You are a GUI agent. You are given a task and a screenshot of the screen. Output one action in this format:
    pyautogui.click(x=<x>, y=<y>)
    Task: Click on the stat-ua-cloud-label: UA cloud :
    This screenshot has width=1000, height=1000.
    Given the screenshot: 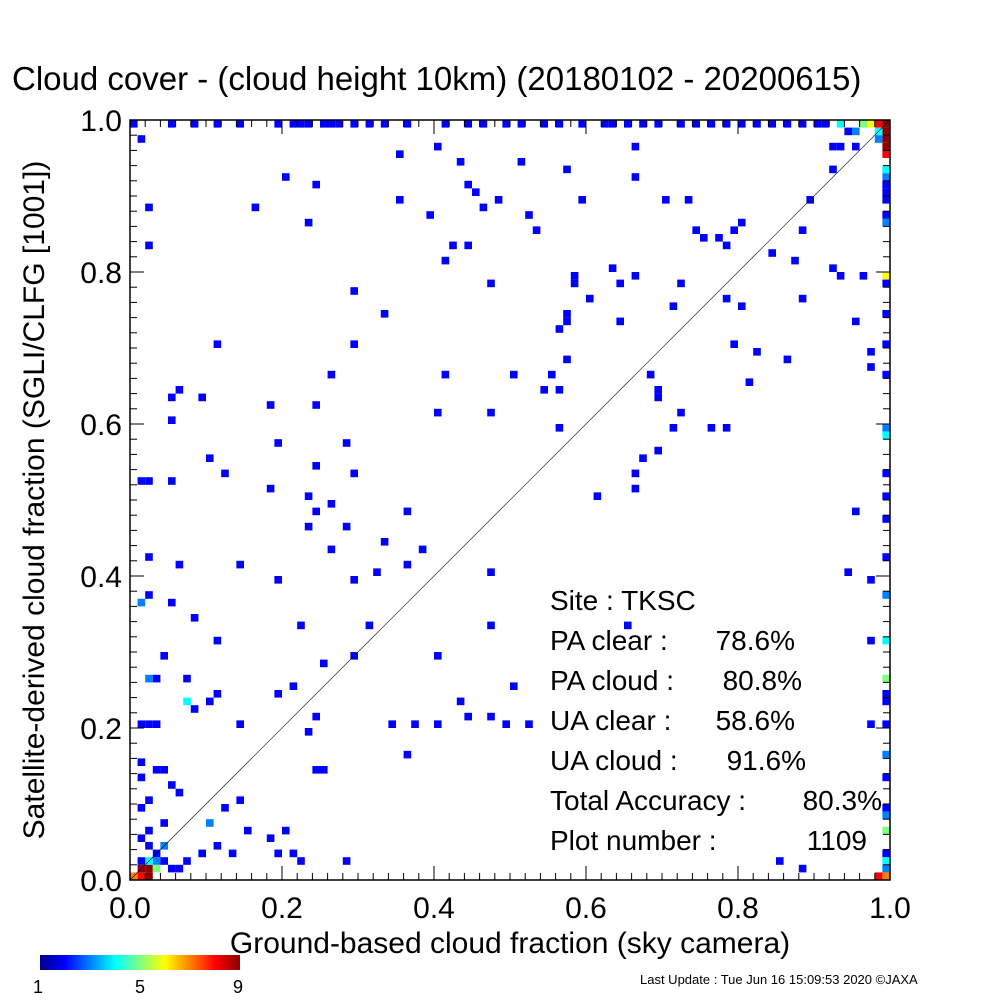 What is the action you would take?
    pyautogui.click(x=614, y=760)
    